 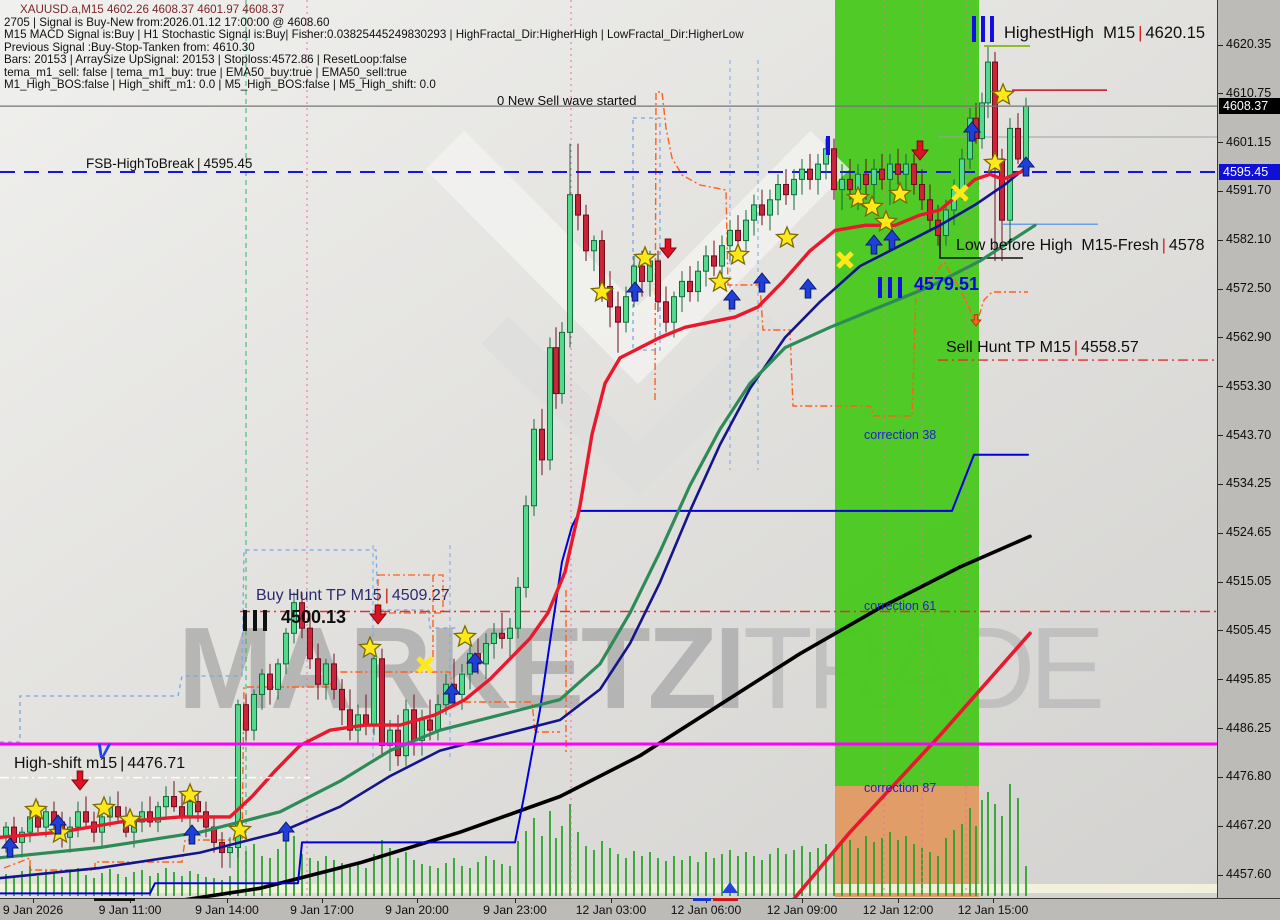 What do you see at coordinates (1249, 483) in the screenshot?
I see `price-tick-label: 4534.25` at bounding box center [1249, 483].